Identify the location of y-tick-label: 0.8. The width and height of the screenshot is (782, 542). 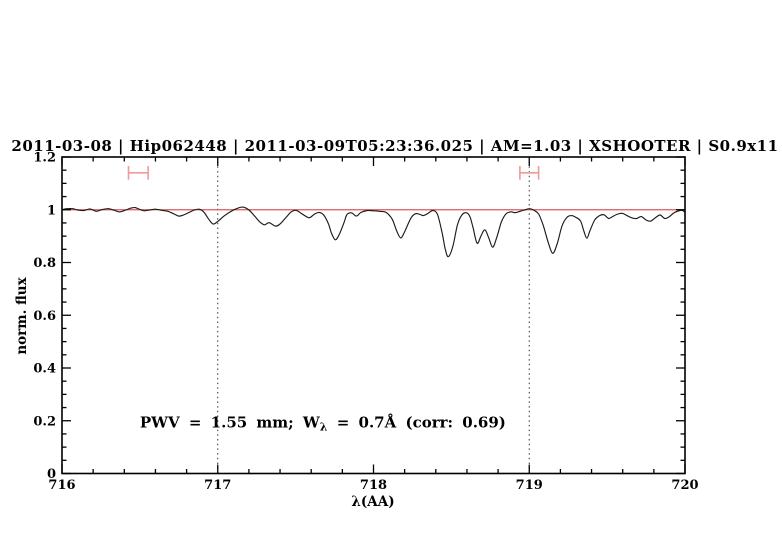
(44, 263).